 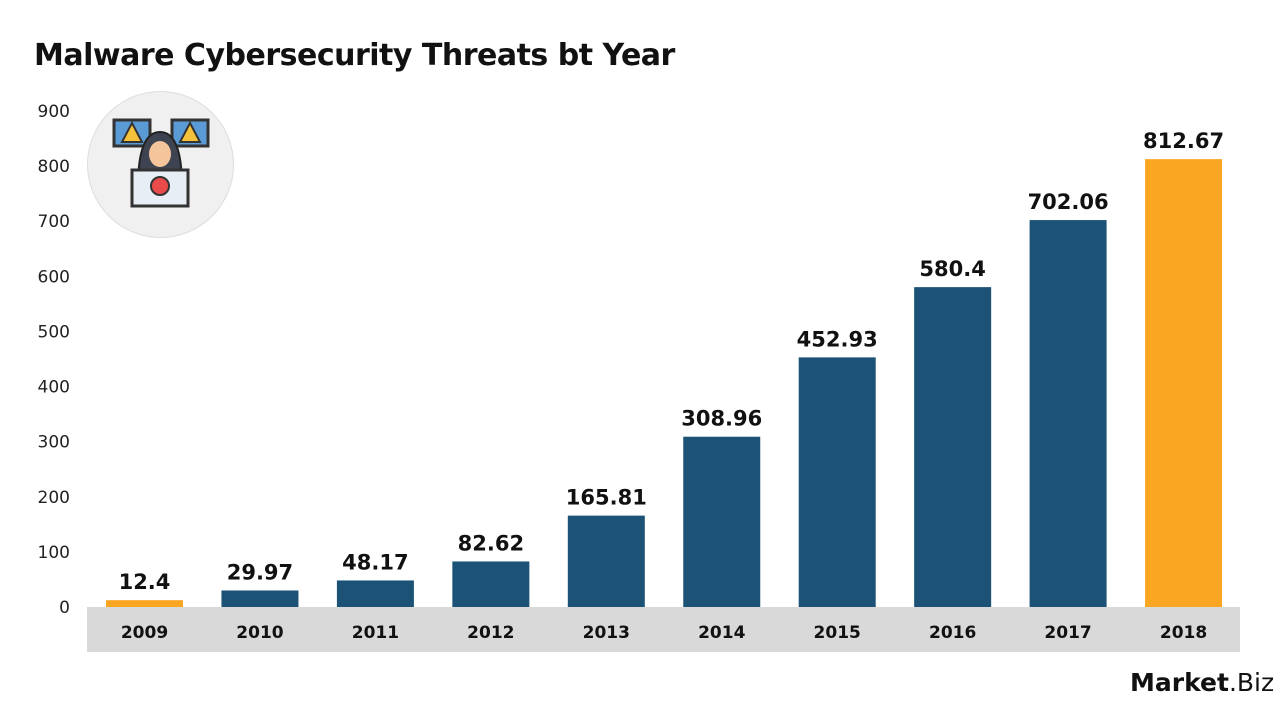 I want to click on bar-2011, so click(x=375, y=593).